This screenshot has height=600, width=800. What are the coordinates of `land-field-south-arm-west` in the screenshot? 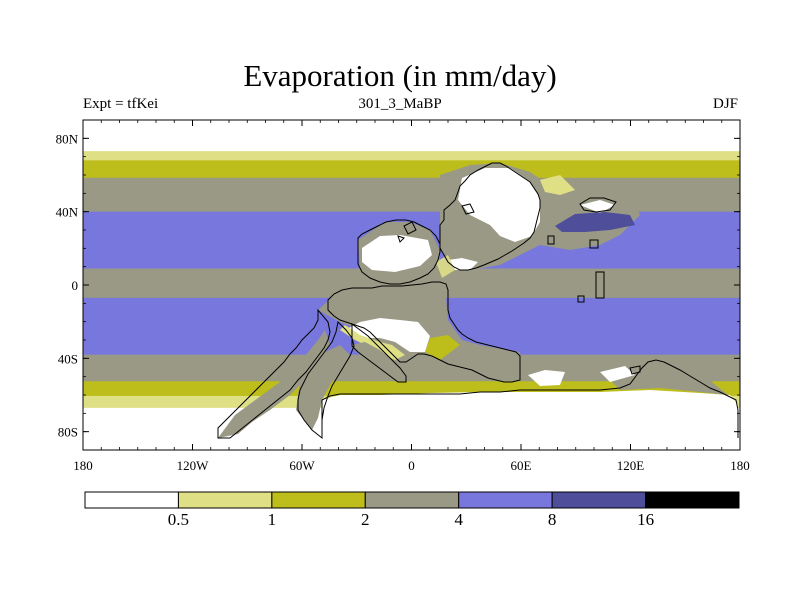 It's located at (274, 384).